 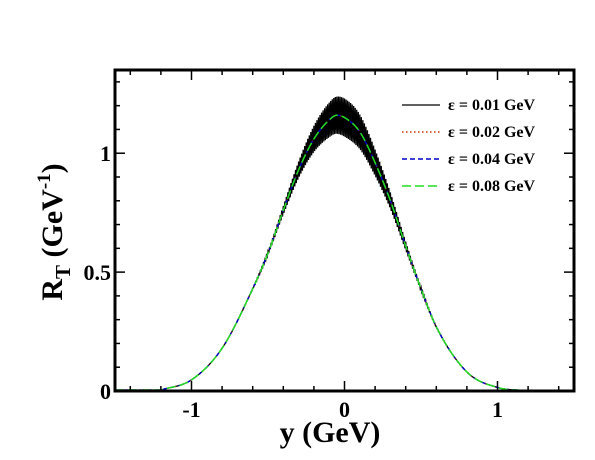 What do you see at coordinates (52, 290) in the screenshot?
I see `y-axis-title-main: R` at bounding box center [52, 290].